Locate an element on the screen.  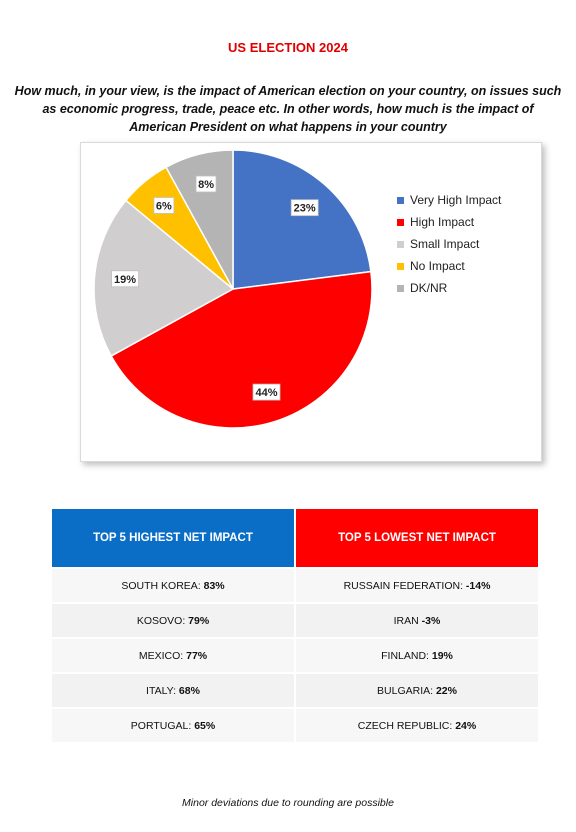
pie-data-label-text: 19% is located at coordinates (125, 280).